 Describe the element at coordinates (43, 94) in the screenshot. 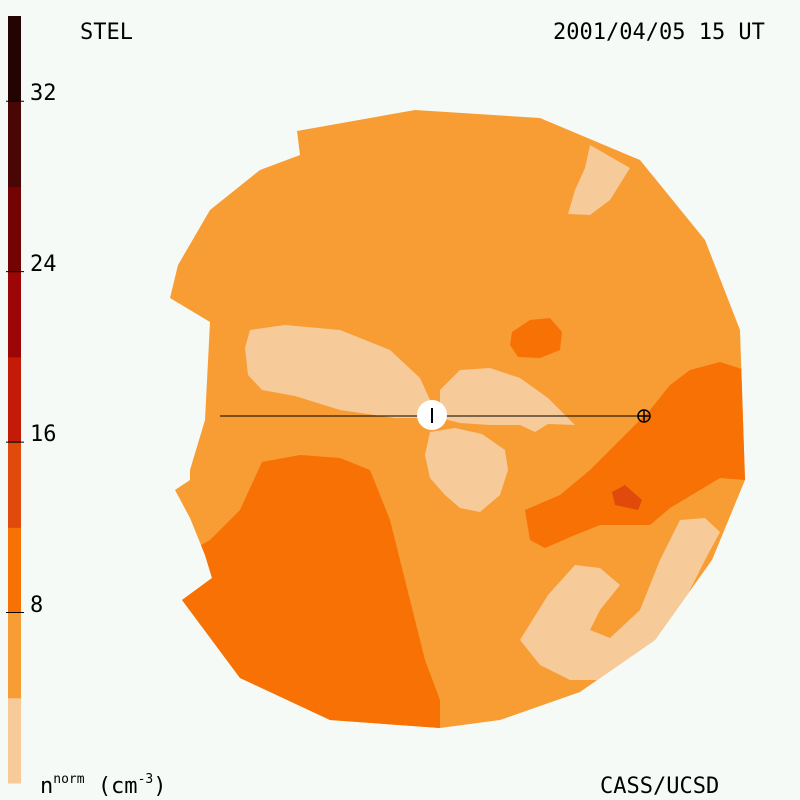

I see `colorbar-tick-label: 32` at that location.